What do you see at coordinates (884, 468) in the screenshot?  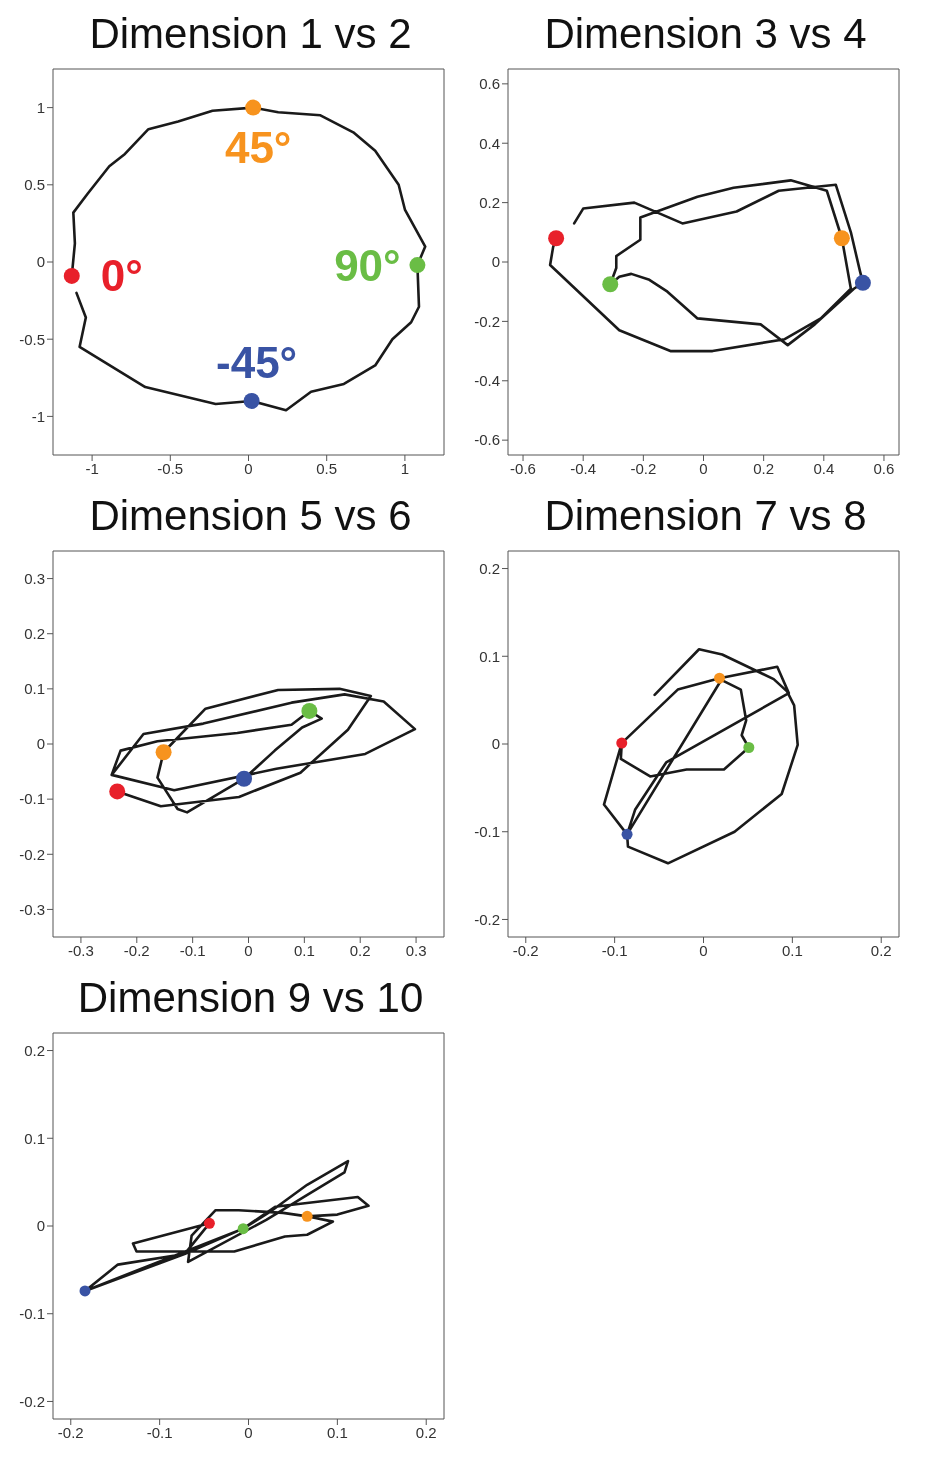 I see `x-tick-label: 0.6` at bounding box center [884, 468].